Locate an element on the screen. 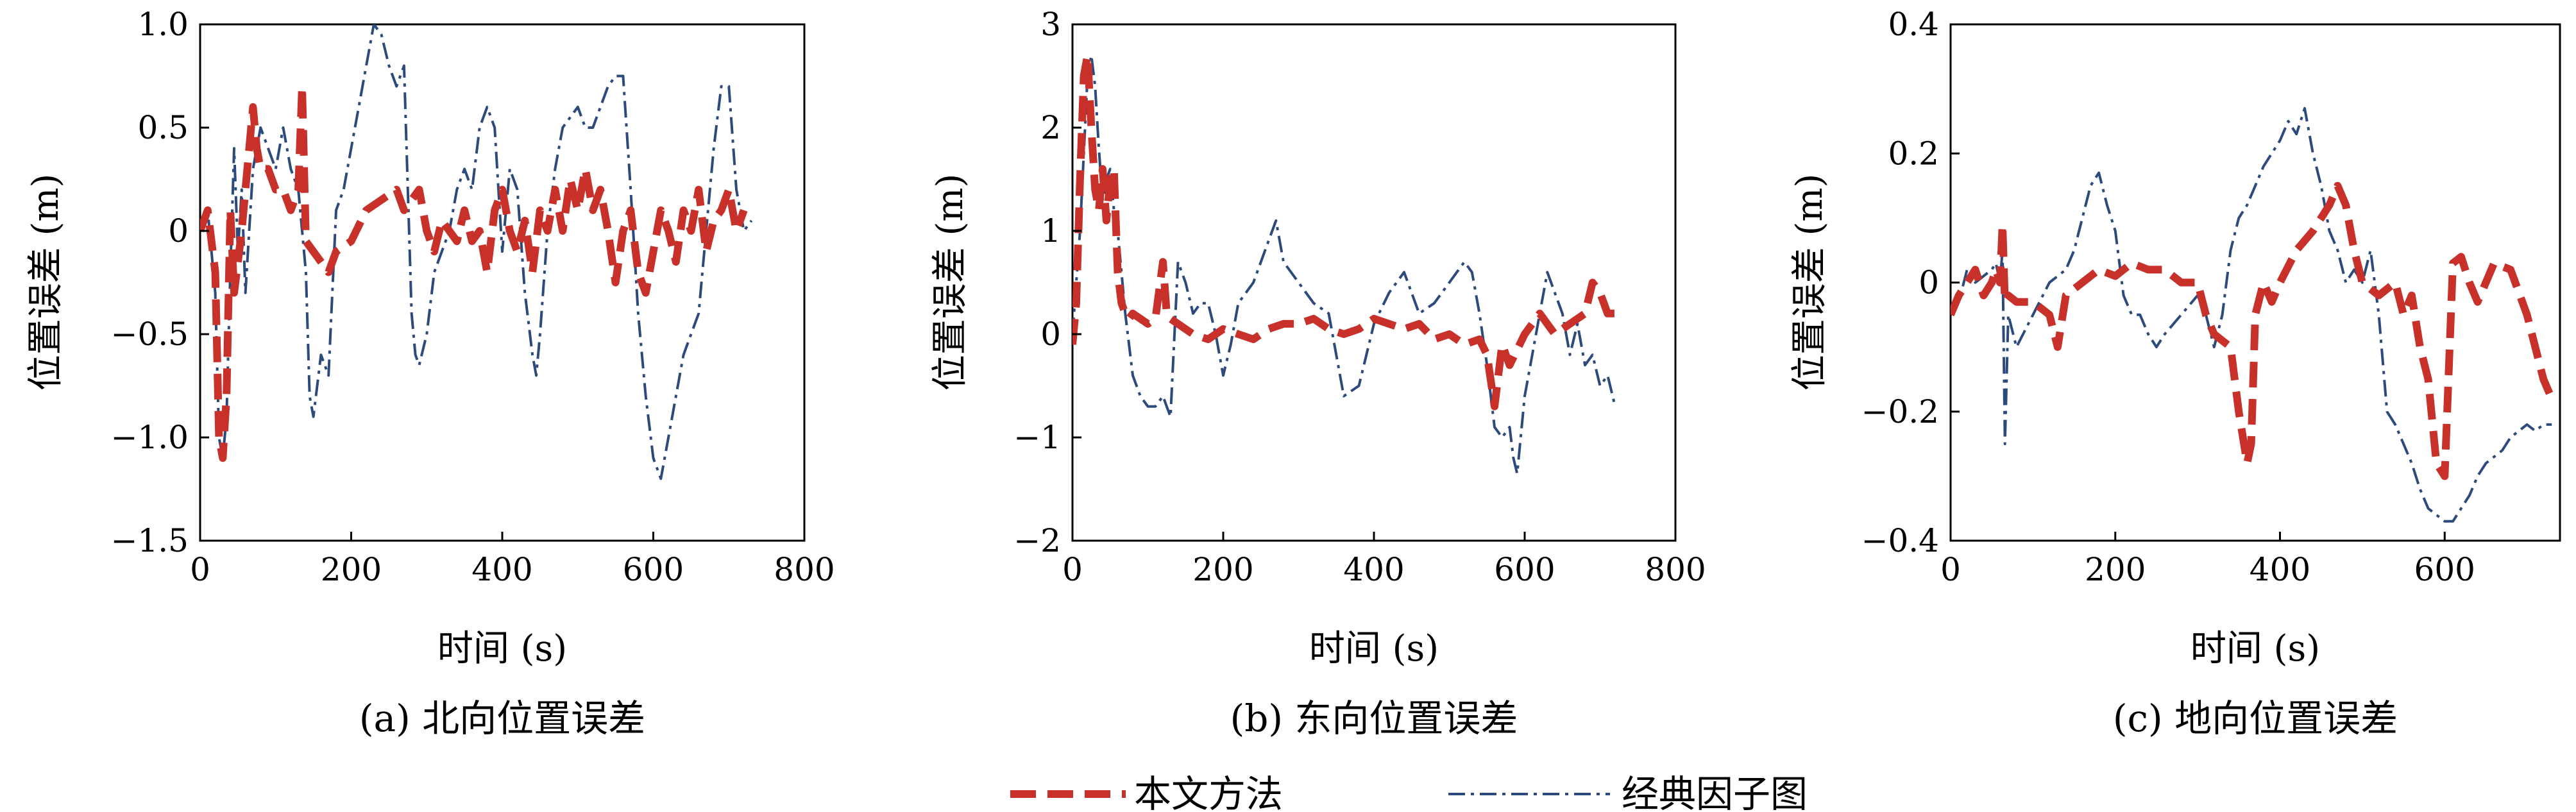 The height and width of the screenshot is (812, 2576). panel-b-ylabel: 位置误差 (m) is located at coordinates (950, 282).